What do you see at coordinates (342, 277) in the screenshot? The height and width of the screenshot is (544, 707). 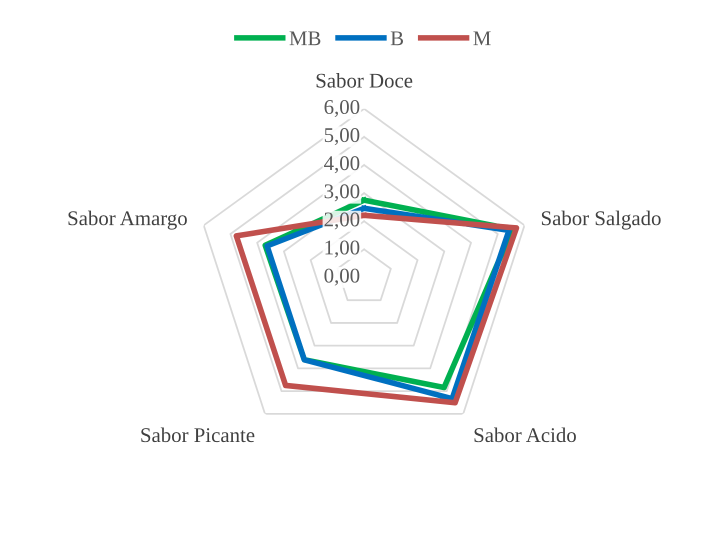 I see `y-tick-label: 0,00` at bounding box center [342, 277].